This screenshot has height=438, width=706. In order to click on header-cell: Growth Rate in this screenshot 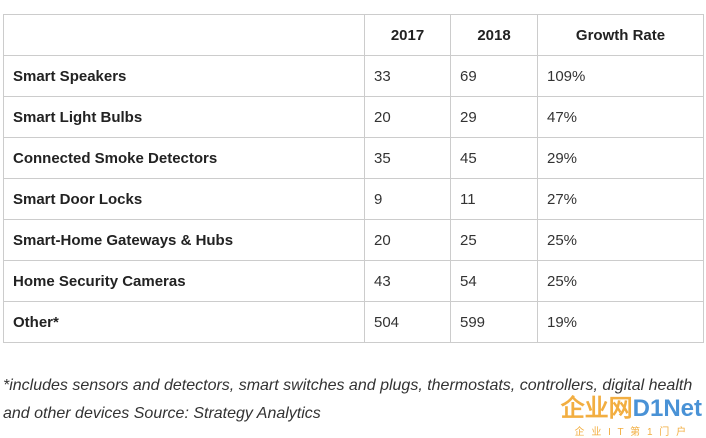, I will do `click(620, 35)`.